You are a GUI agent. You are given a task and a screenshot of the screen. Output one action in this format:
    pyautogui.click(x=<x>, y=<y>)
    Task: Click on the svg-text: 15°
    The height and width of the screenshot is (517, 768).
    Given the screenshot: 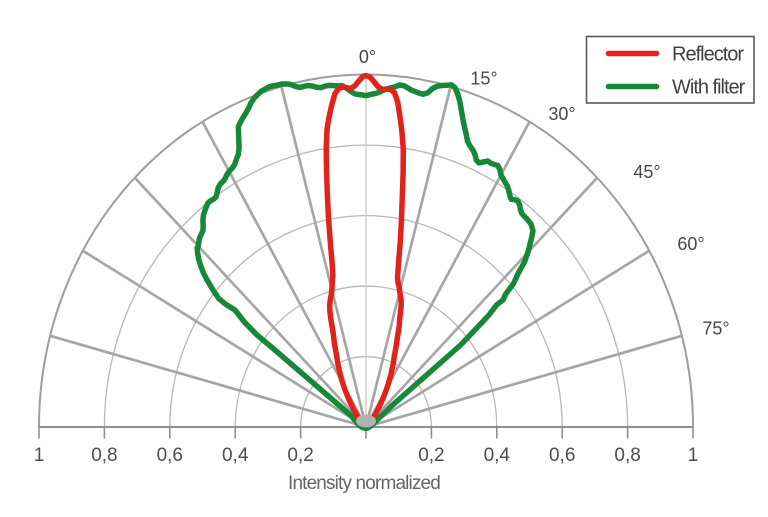 What is the action you would take?
    pyautogui.click(x=483, y=79)
    